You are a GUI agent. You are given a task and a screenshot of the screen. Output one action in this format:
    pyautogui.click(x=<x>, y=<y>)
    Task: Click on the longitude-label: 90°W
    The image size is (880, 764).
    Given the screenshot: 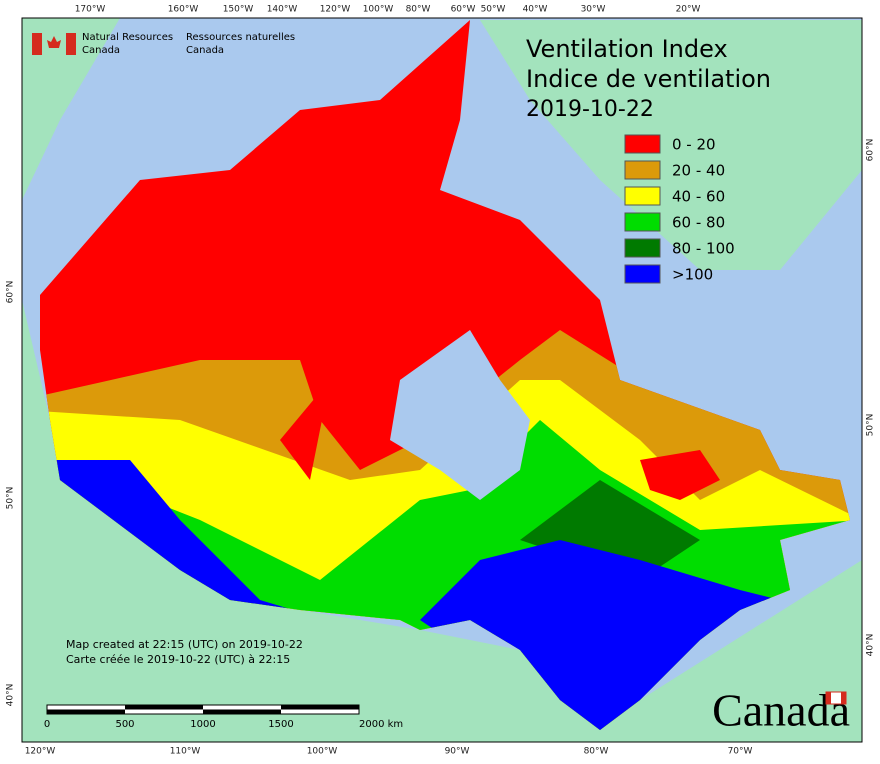 What is the action you would take?
    pyautogui.click(x=457, y=752)
    